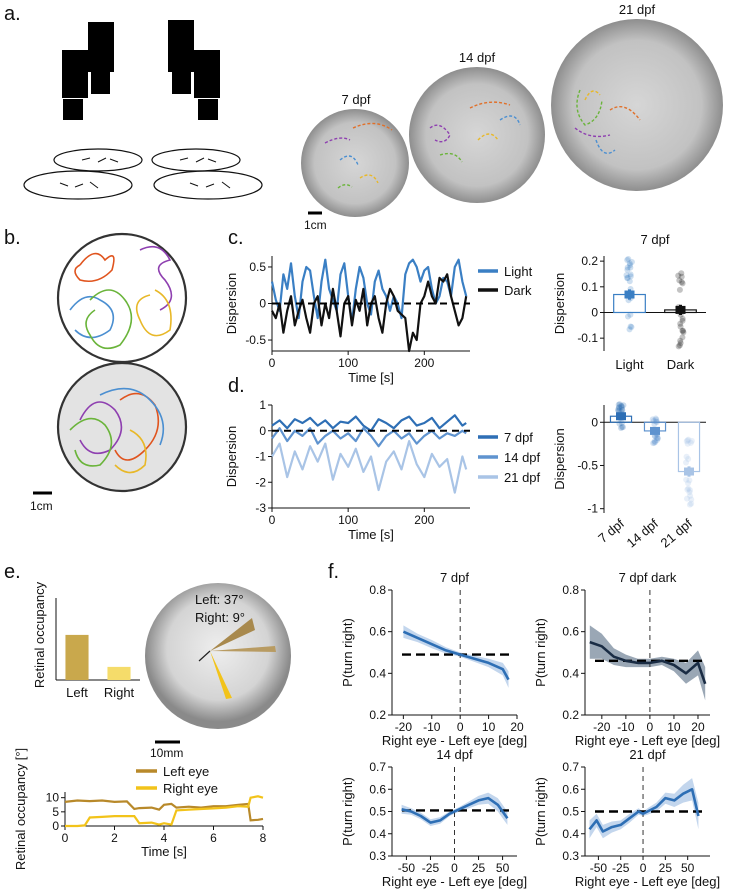 The width and height of the screenshot is (748, 889). Describe the element at coordinates (356, 99) in the screenshot. I see `arena-title-7dpf: 7 dpf` at that location.